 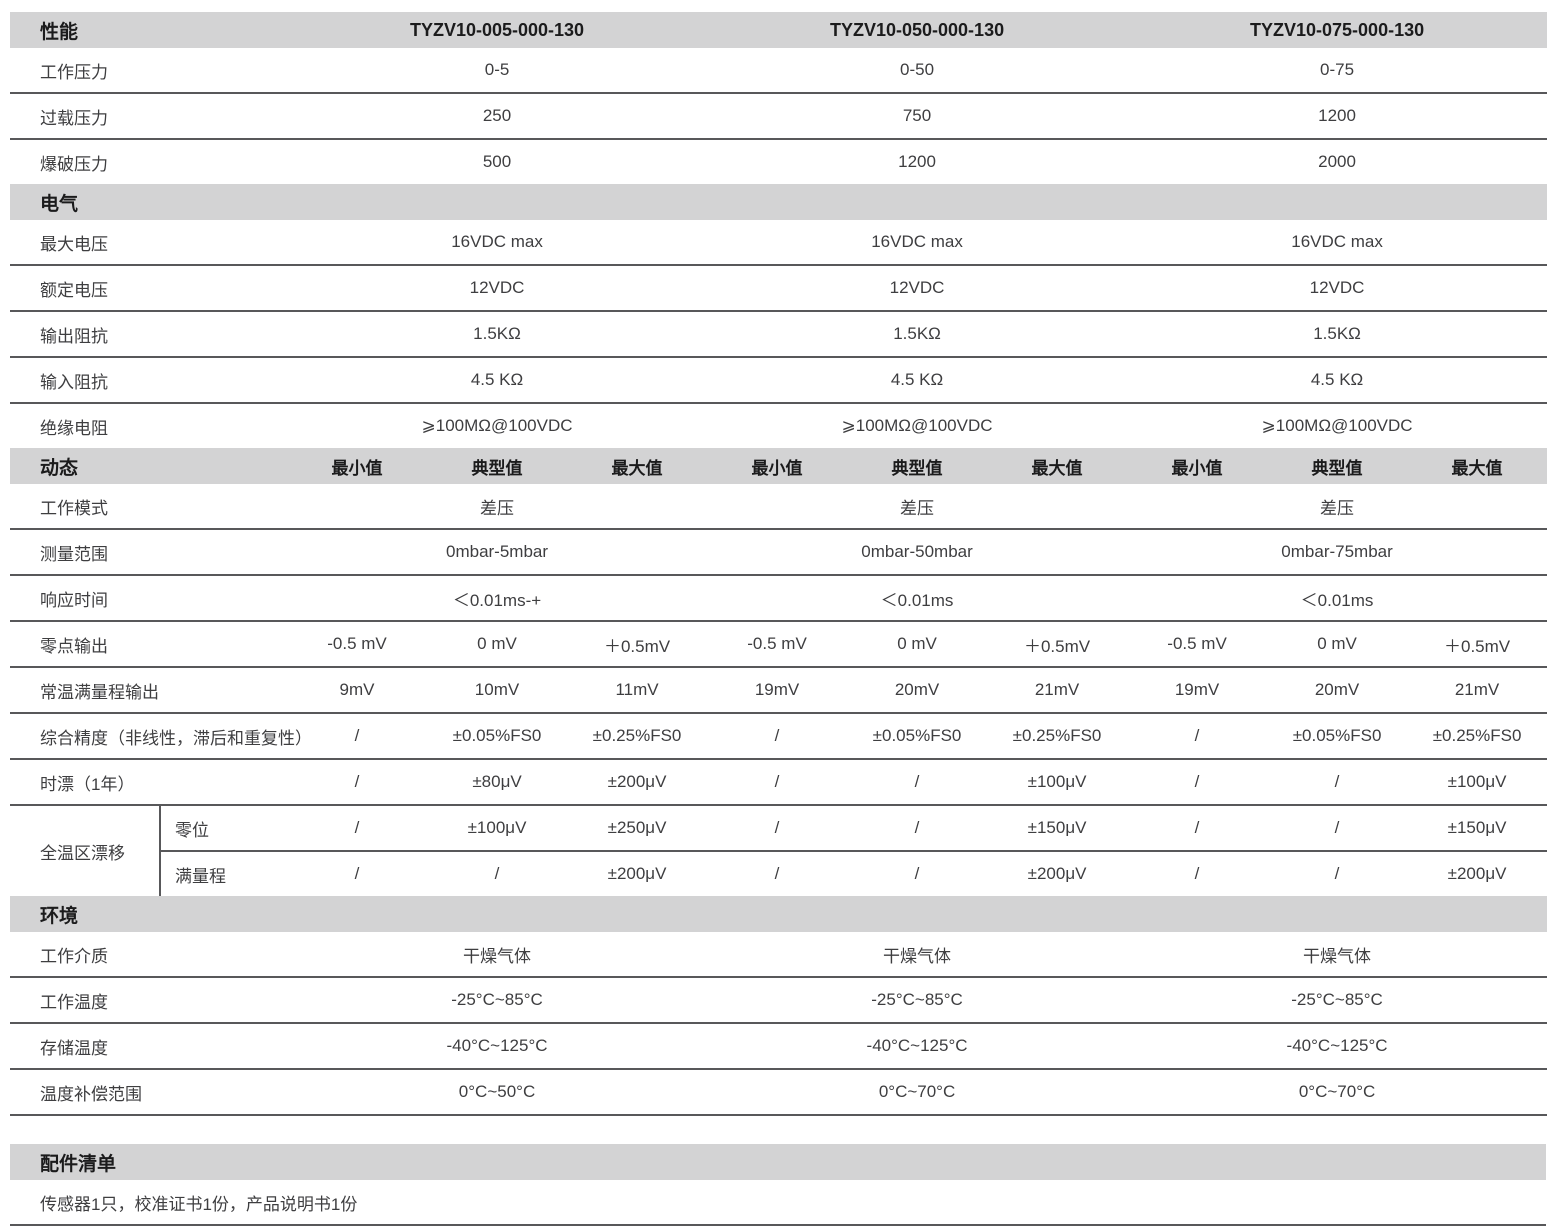 I want to click on cell-value: 12VDC, so click(x=497, y=288).